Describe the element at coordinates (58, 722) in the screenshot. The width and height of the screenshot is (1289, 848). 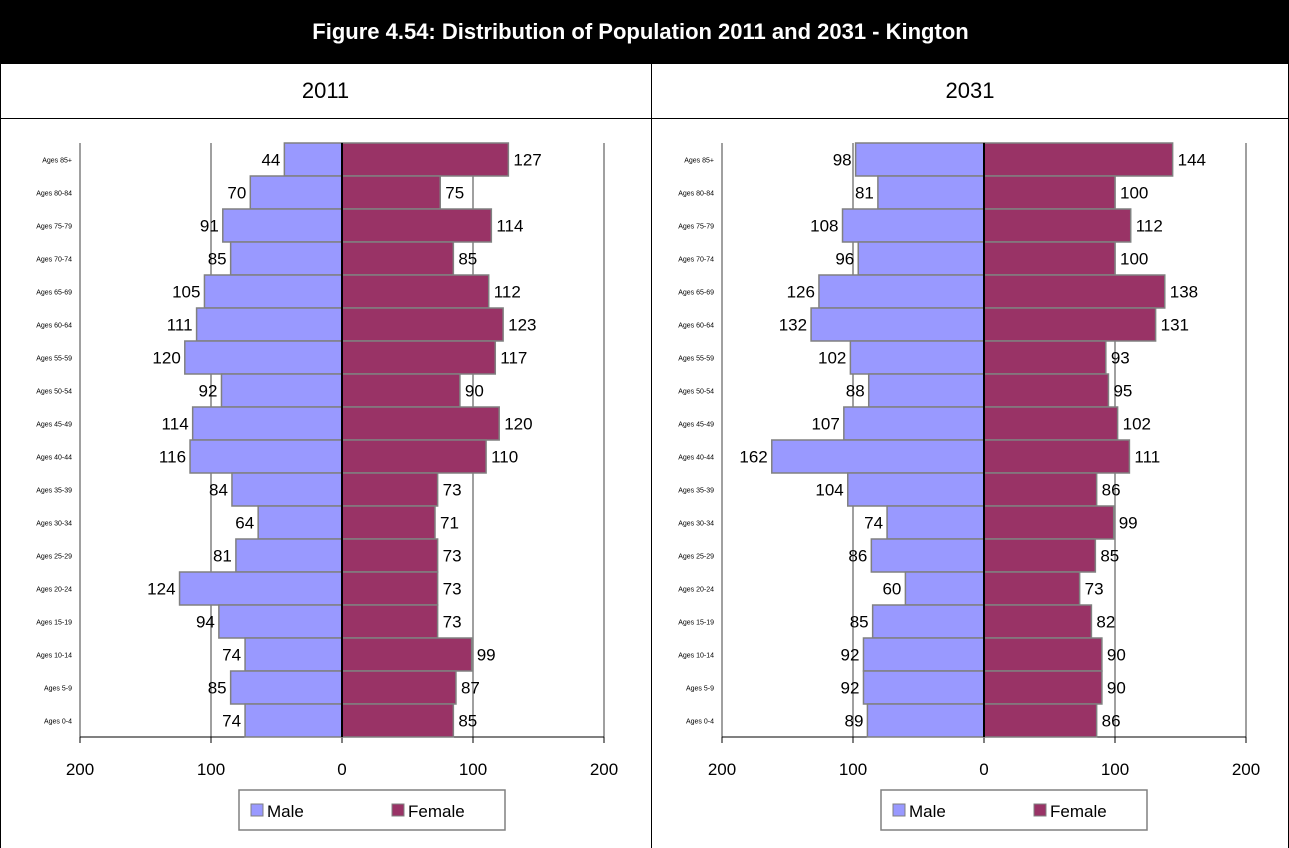
I see `category-label: Ages 0-4` at that location.